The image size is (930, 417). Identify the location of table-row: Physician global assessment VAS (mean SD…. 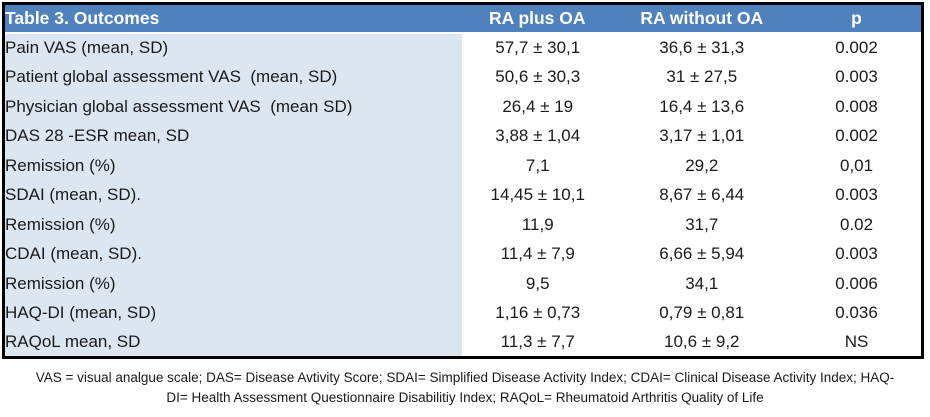
(463, 107).